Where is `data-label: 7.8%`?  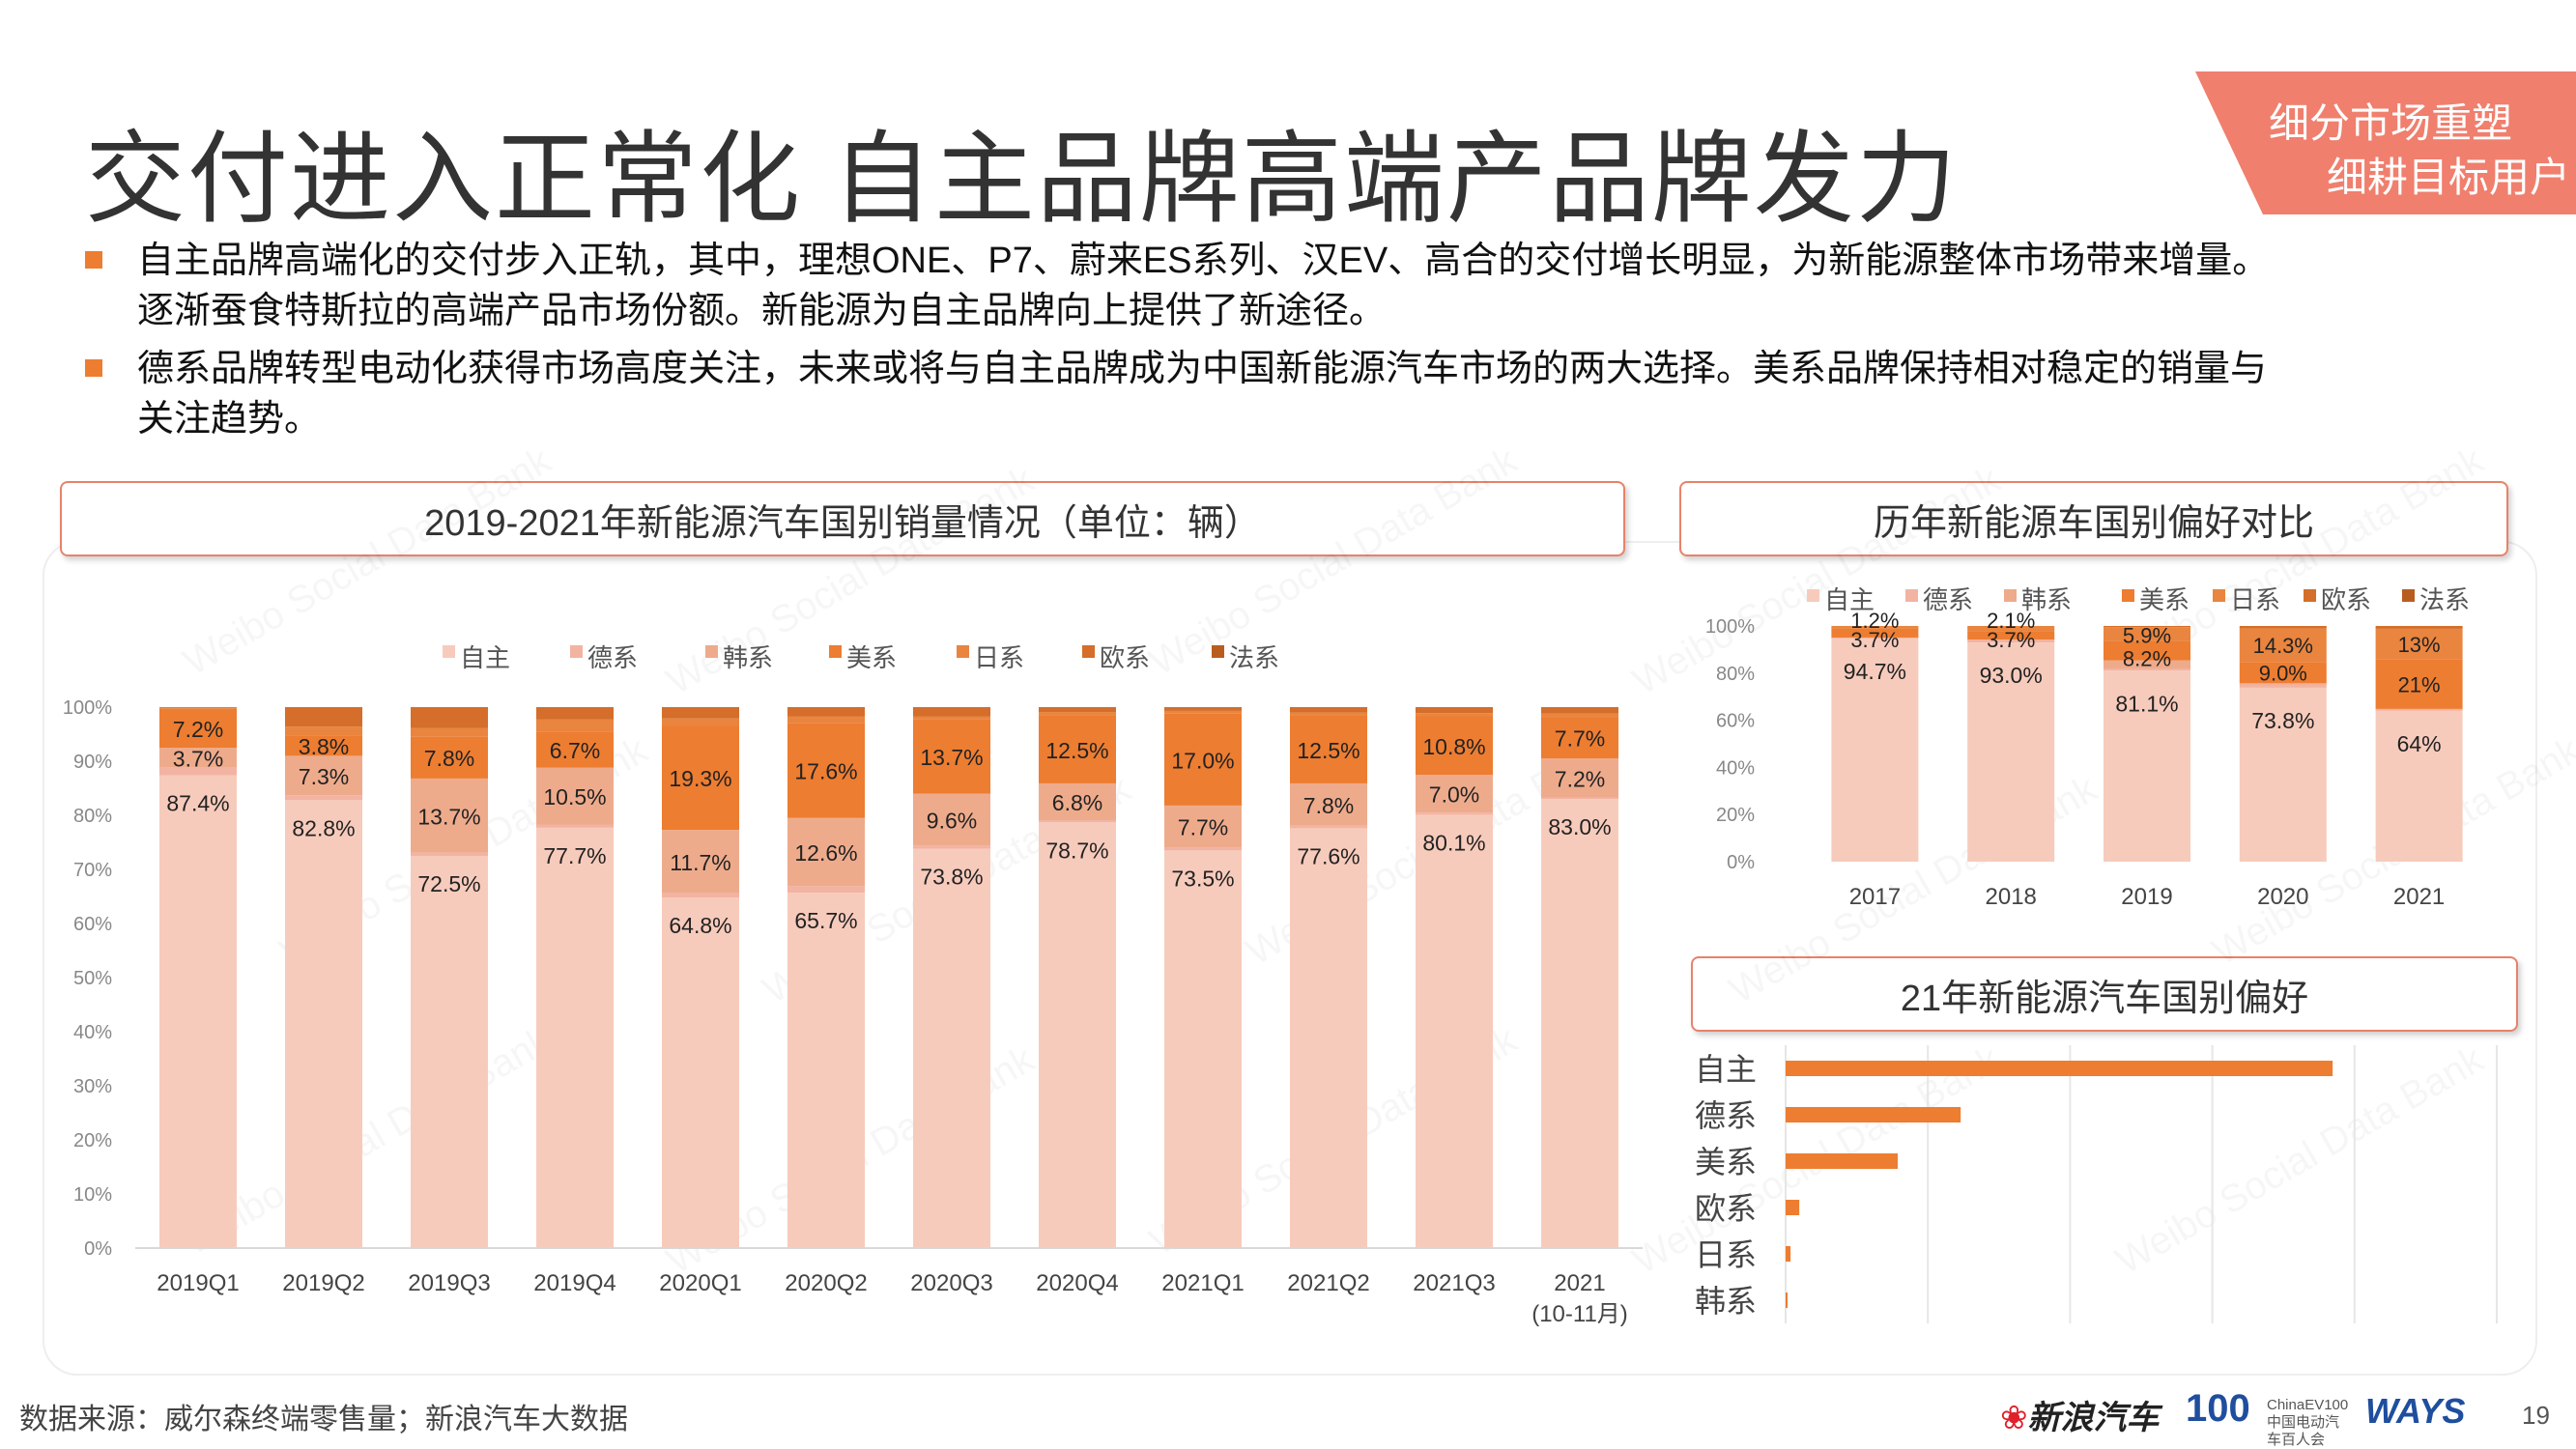
data-label: 7.8% is located at coordinates (449, 758).